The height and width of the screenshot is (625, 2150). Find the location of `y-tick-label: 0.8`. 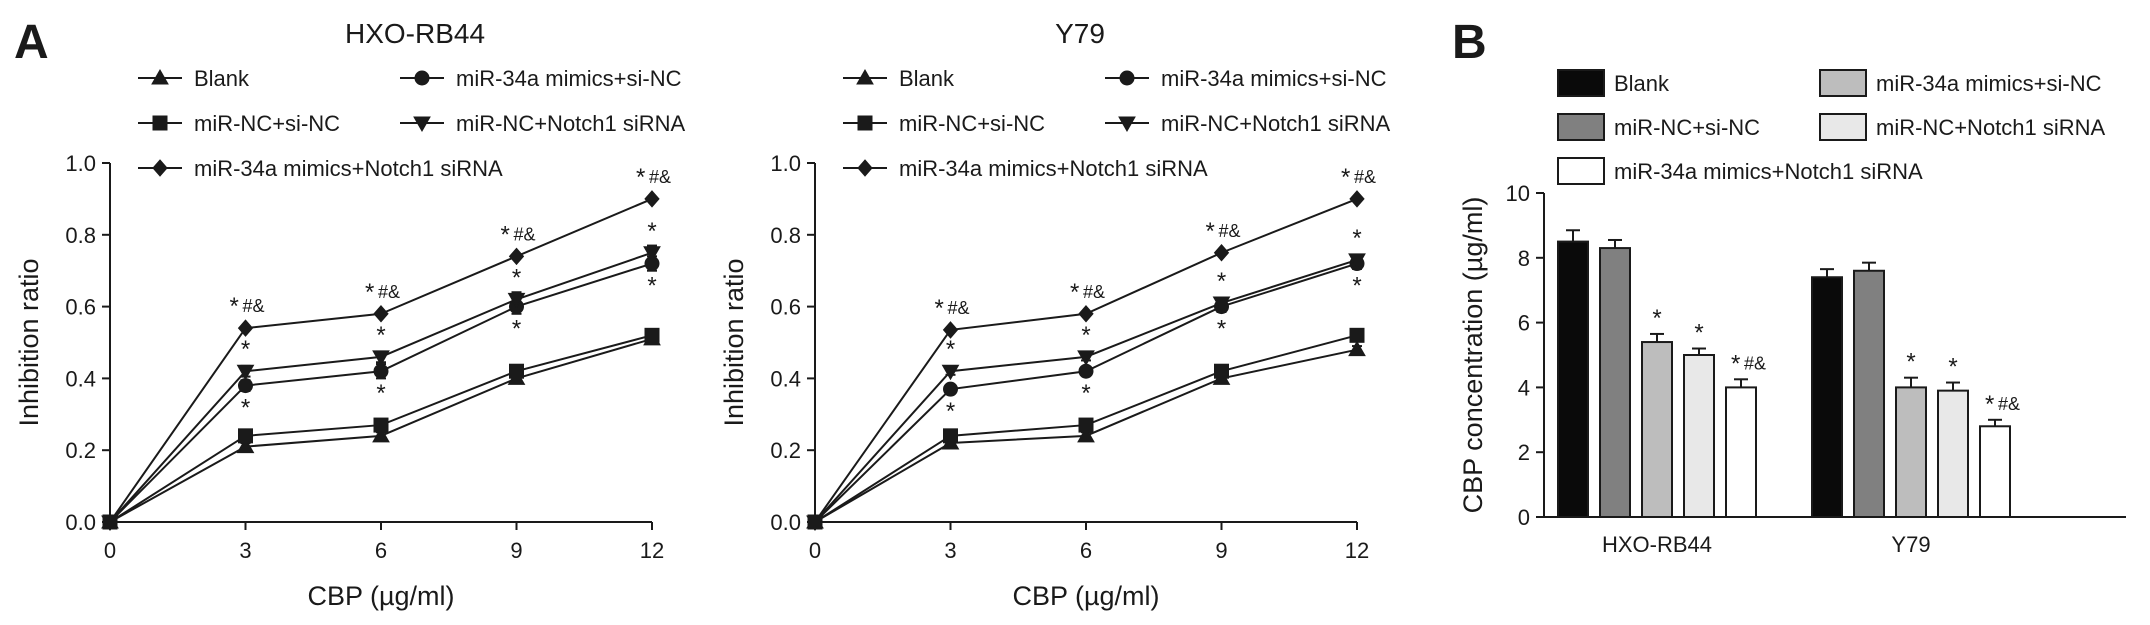

y-tick-label: 0.8 is located at coordinates (785, 235).